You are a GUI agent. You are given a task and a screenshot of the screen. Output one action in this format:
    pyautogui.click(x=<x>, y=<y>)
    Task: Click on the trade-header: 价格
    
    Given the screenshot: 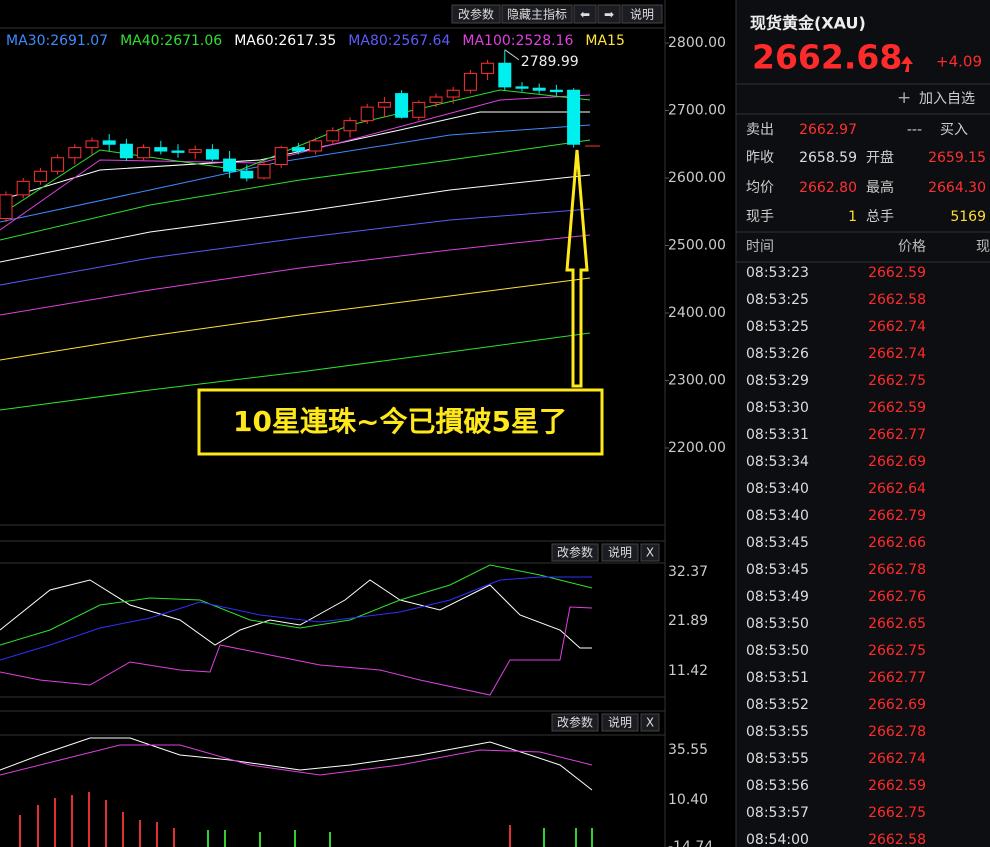 What is the action you would take?
    pyautogui.click(x=912, y=247)
    